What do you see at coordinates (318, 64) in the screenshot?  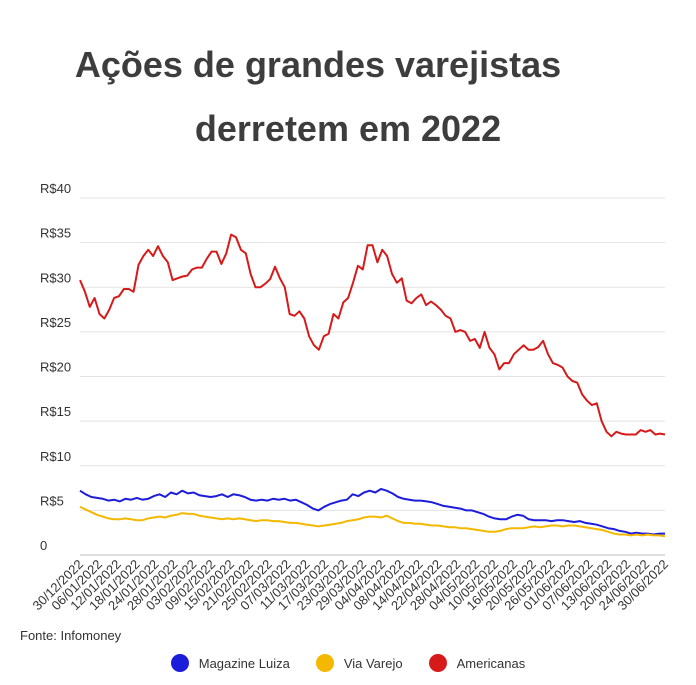 I see `chart-title-line-1: Ações de grandes varejistas` at bounding box center [318, 64].